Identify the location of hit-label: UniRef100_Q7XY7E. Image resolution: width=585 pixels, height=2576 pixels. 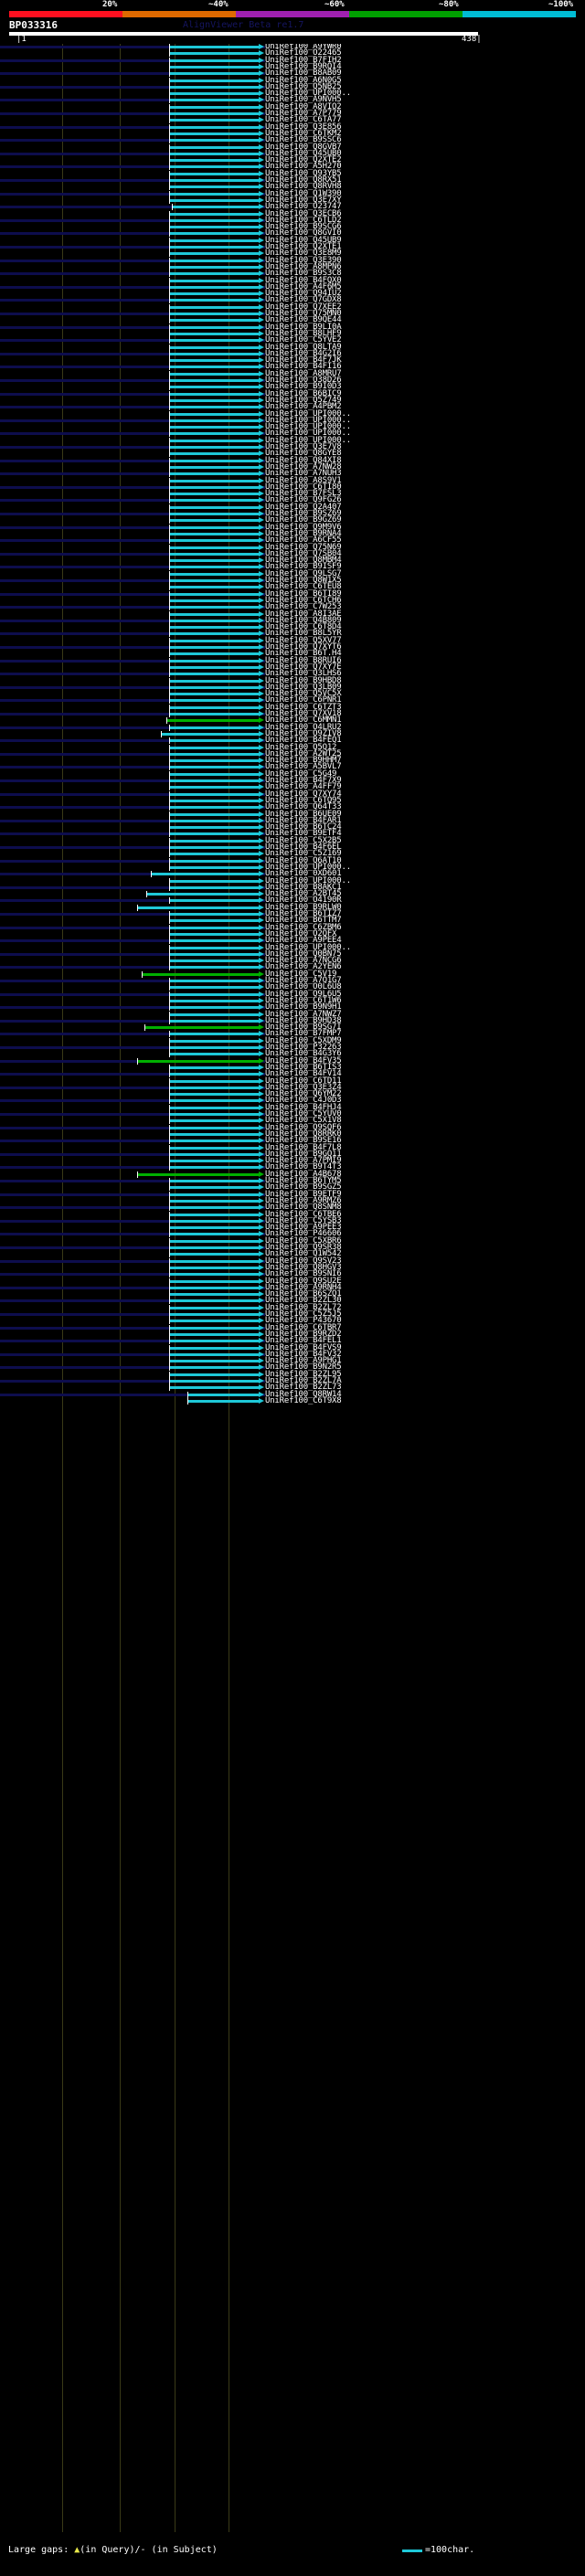
(303, 667).